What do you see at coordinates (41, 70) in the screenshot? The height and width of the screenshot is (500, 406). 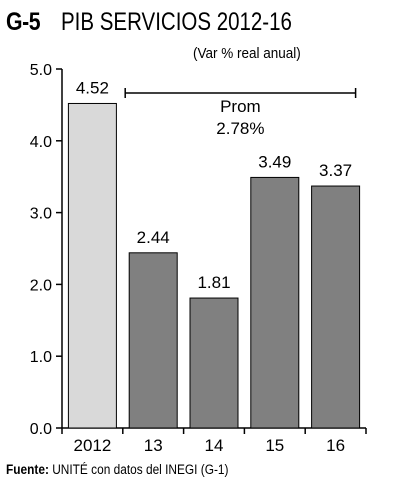 I see `y-tick-label: 5.0` at bounding box center [41, 70].